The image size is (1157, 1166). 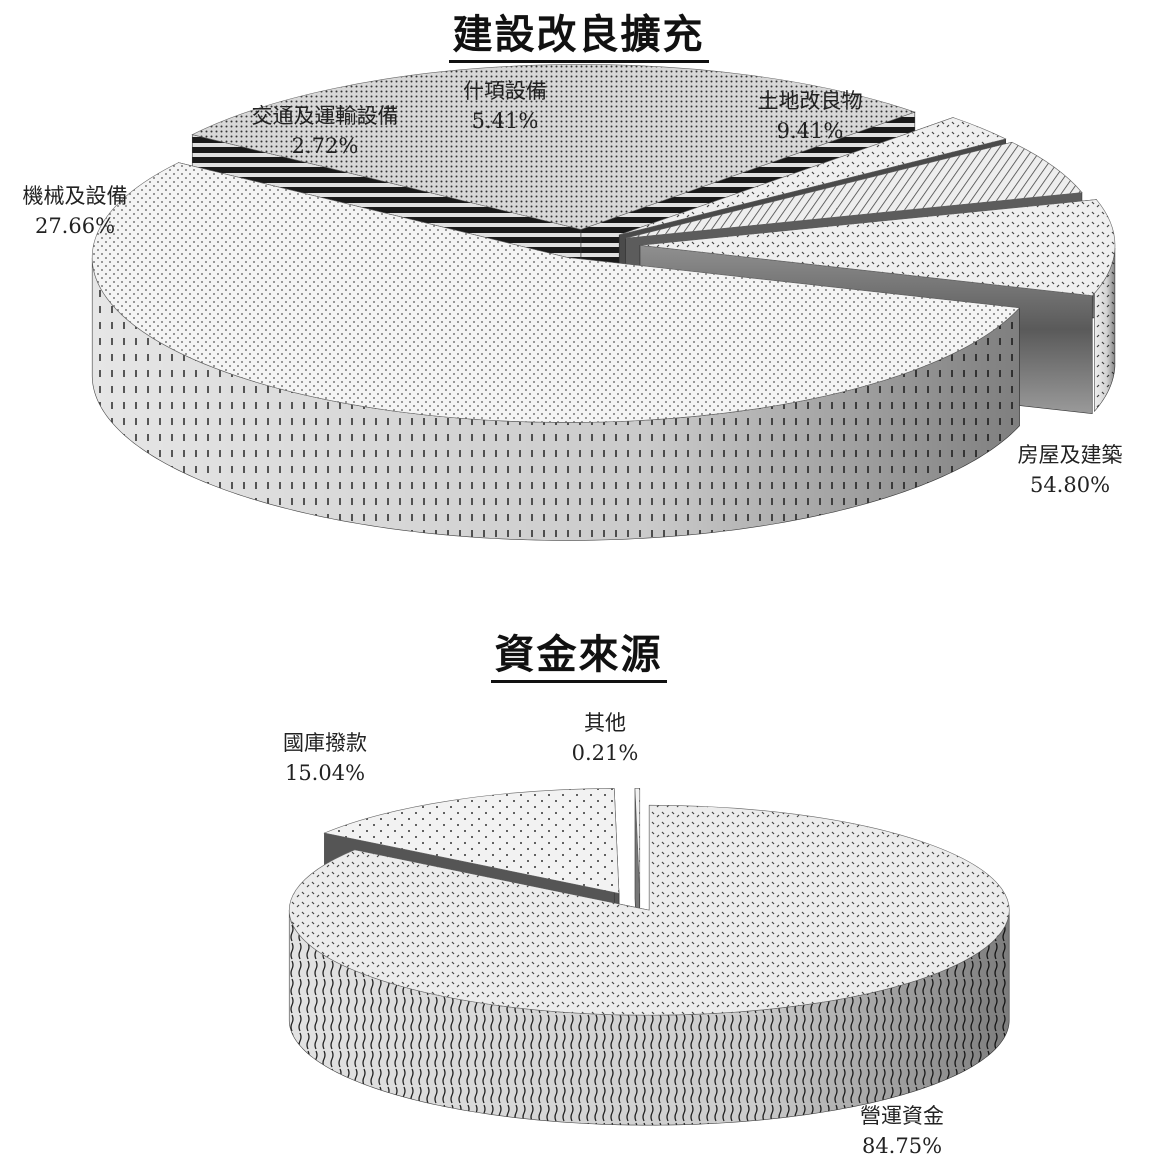 What do you see at coordinates (325, 743) in the screenshot?
I see `slice-name-label: 國庫撥款` at bounding box center [325, 743].